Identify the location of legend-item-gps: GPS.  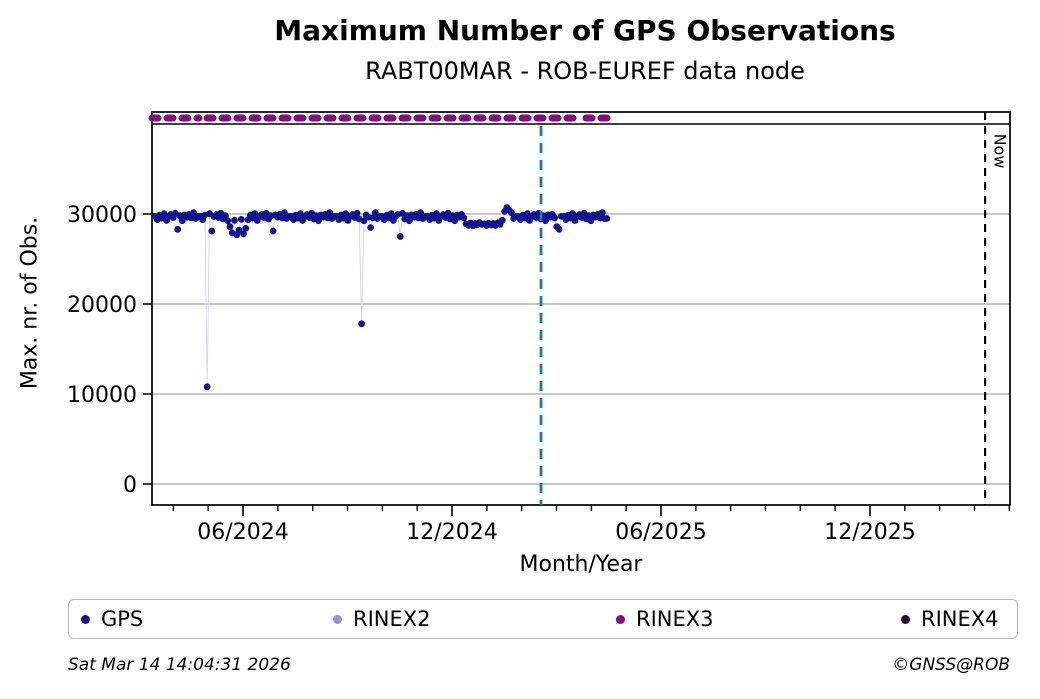
(112, 619).